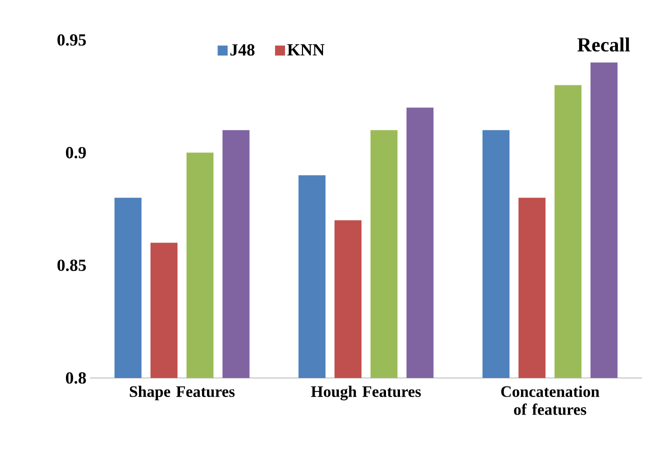 The image size is (651, 461). What do you see at coordinates (366, 393) in the screenshot?
I see `x-tick-label: Hough Features` at bounding box center [366, 393].